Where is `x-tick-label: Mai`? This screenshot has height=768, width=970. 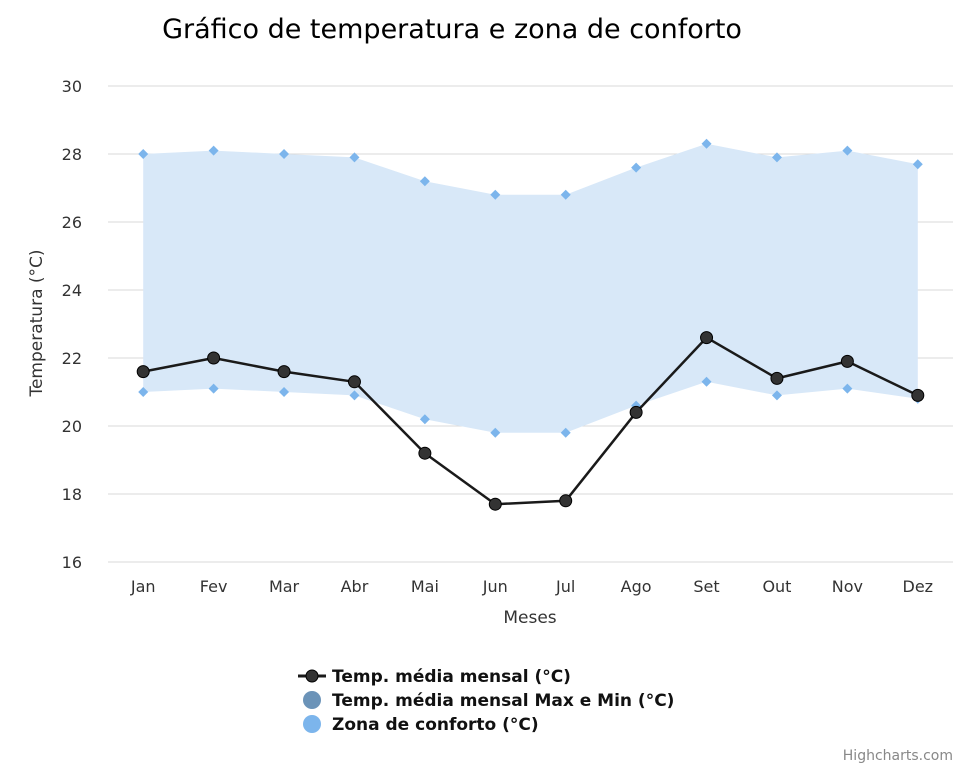 x-tick-label: Mai is located at coordinates (425, 586).